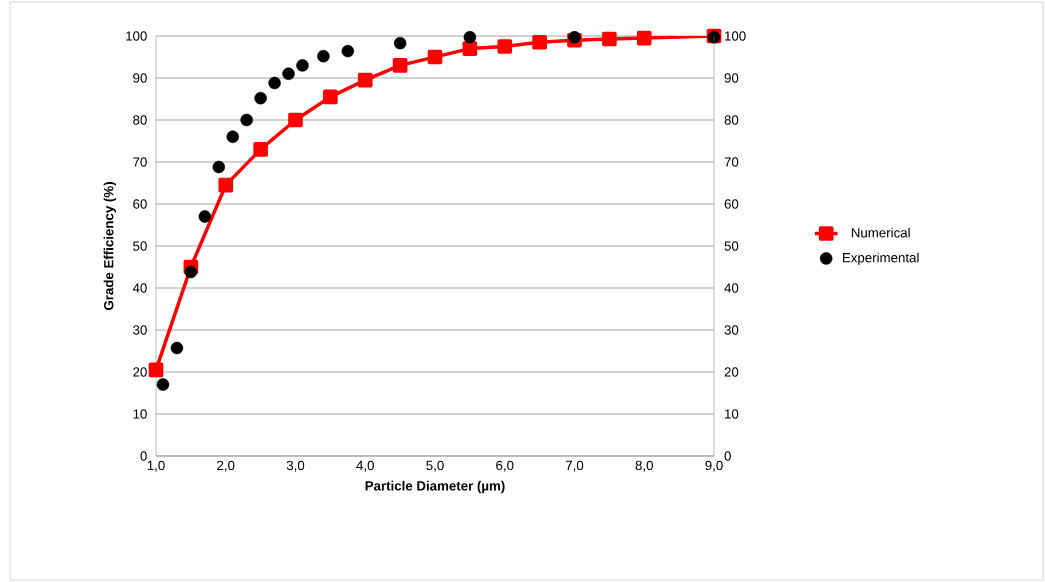 This screenshot has height=582, width=1045. I want to click on y-tick-label: 50, so click(140, 246).